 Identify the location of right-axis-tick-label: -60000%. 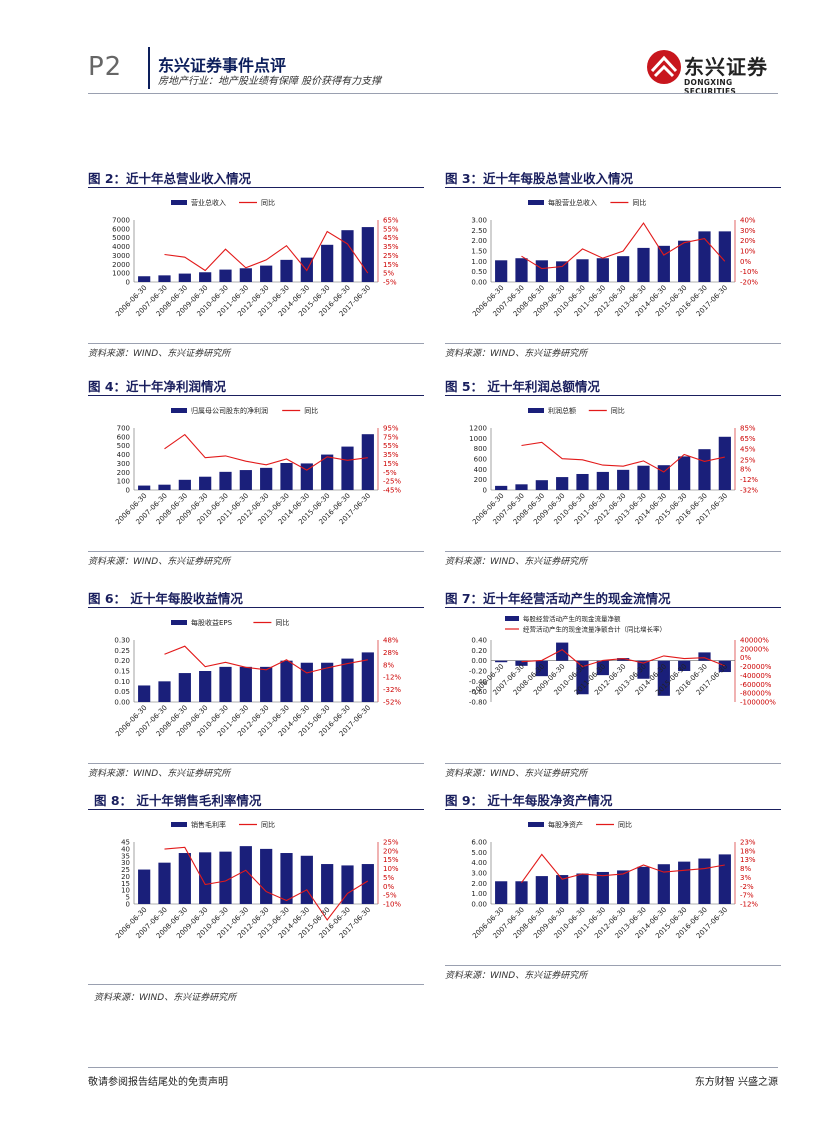
(756, 685).